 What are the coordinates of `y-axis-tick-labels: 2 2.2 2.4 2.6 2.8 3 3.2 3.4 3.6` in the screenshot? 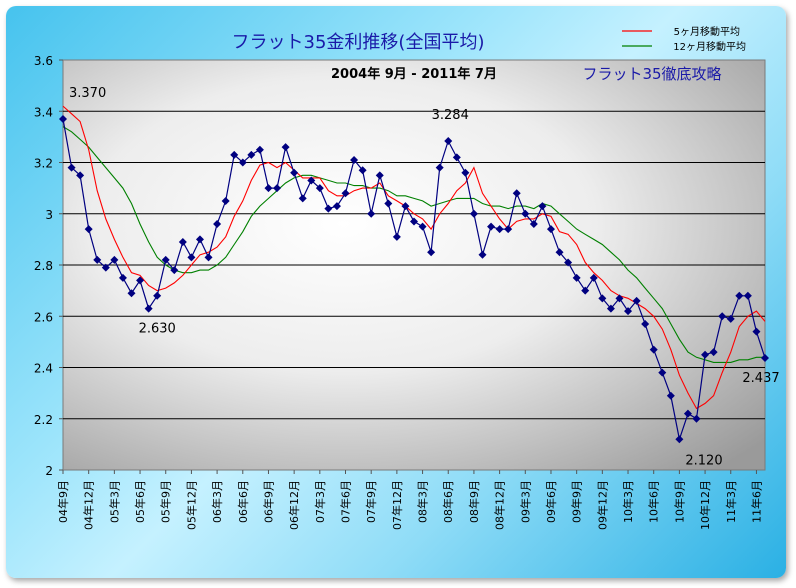 It's located at (48, 266).